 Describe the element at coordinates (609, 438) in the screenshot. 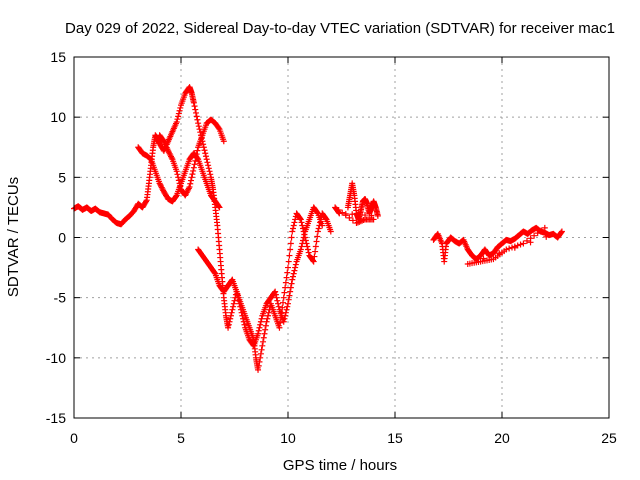

I see `x-tick-label: 25` at that location.